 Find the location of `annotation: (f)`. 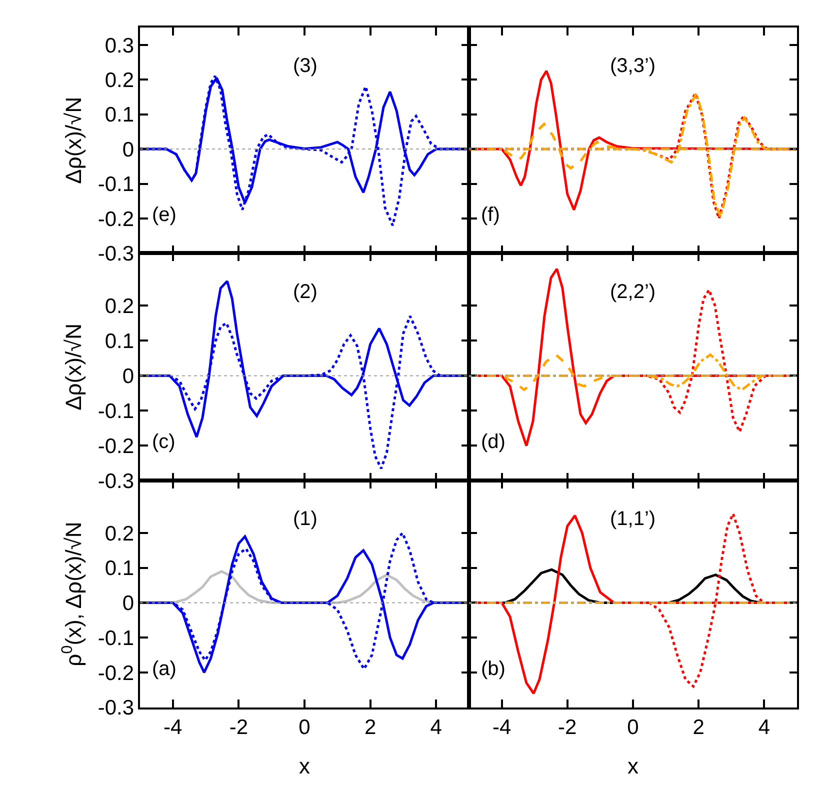

annotation: (f) is located at coordinates (490, 215).